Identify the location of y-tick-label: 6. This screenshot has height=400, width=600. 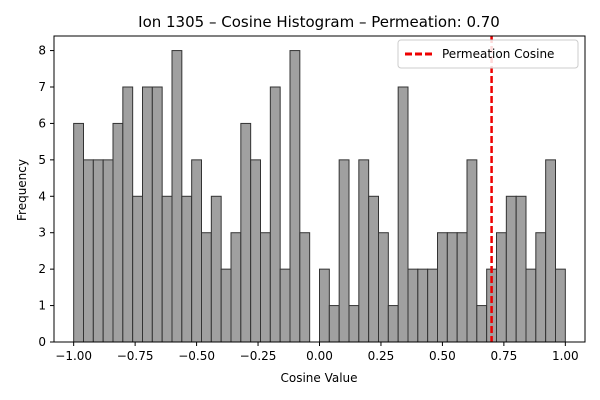
(42, 123).